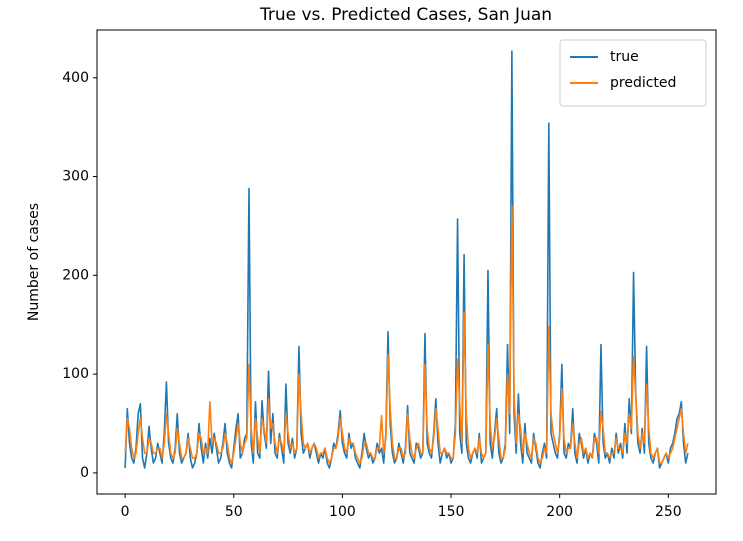  I want to click on legend-label: true, so click(624, 57).